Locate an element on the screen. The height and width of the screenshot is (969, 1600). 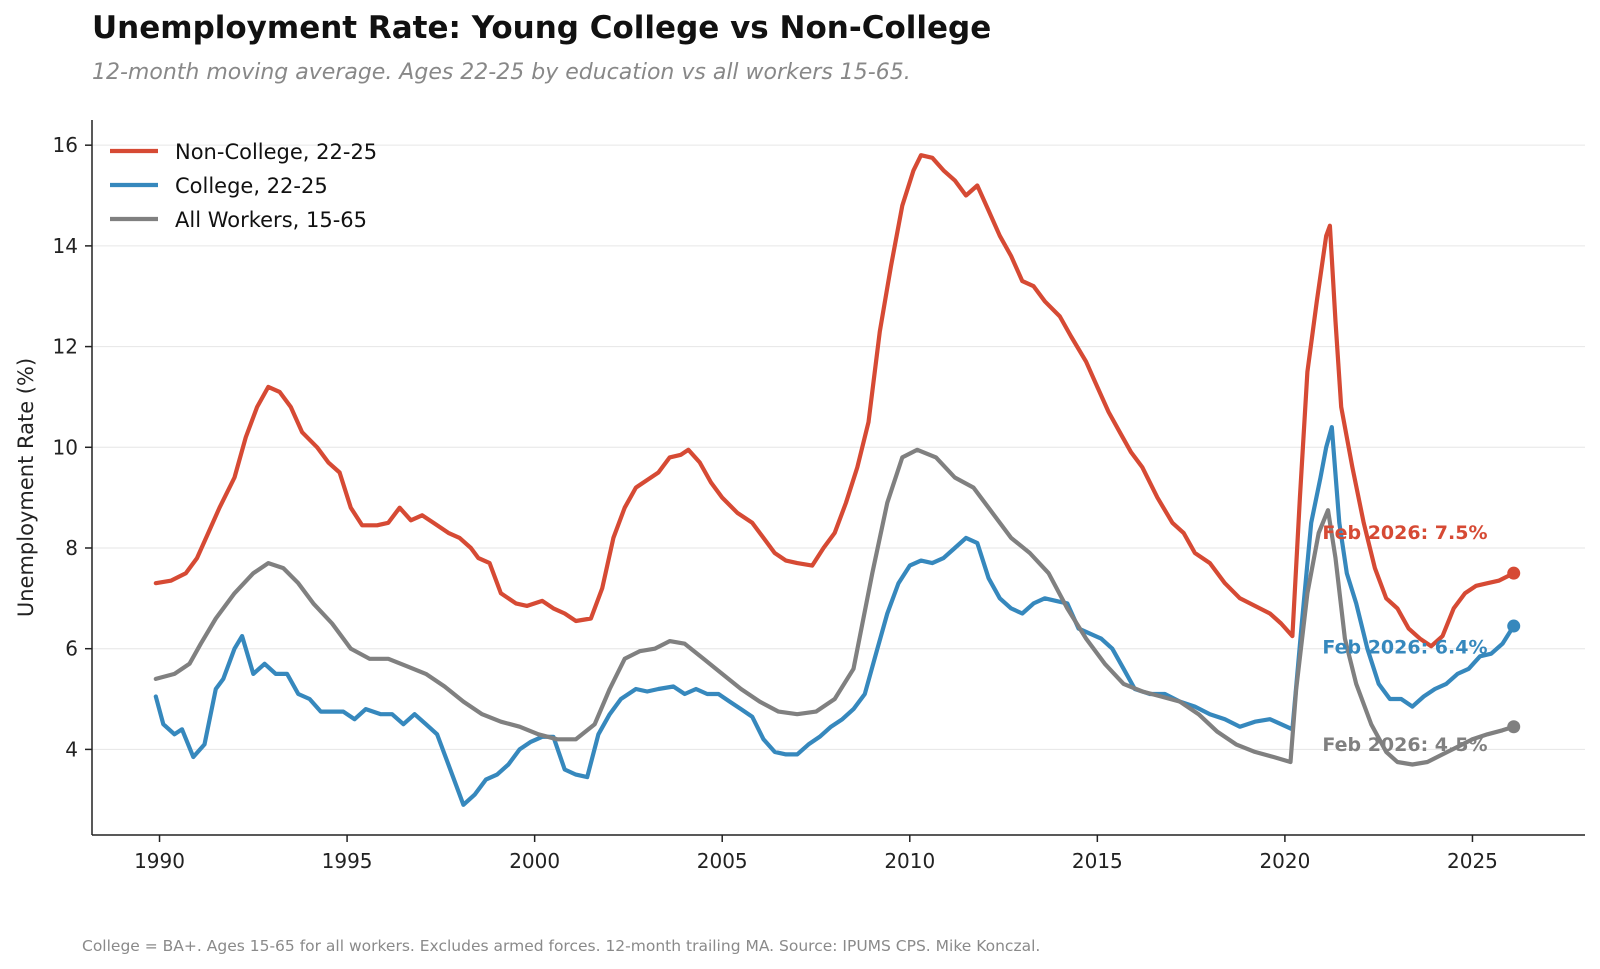
x-tick-label: 2010 is located at coordinates (909, 861).